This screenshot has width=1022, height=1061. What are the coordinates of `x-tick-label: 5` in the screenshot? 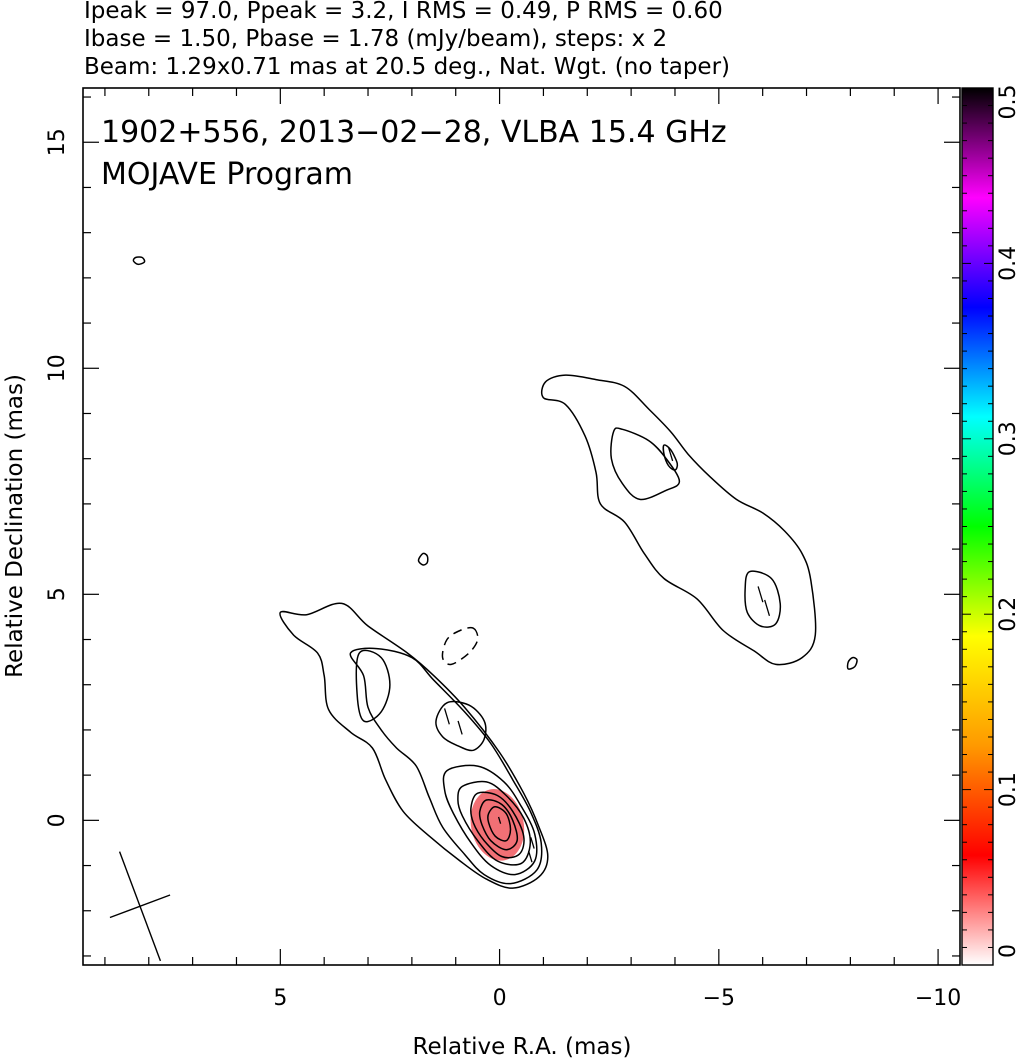 It's located at (280, 998).